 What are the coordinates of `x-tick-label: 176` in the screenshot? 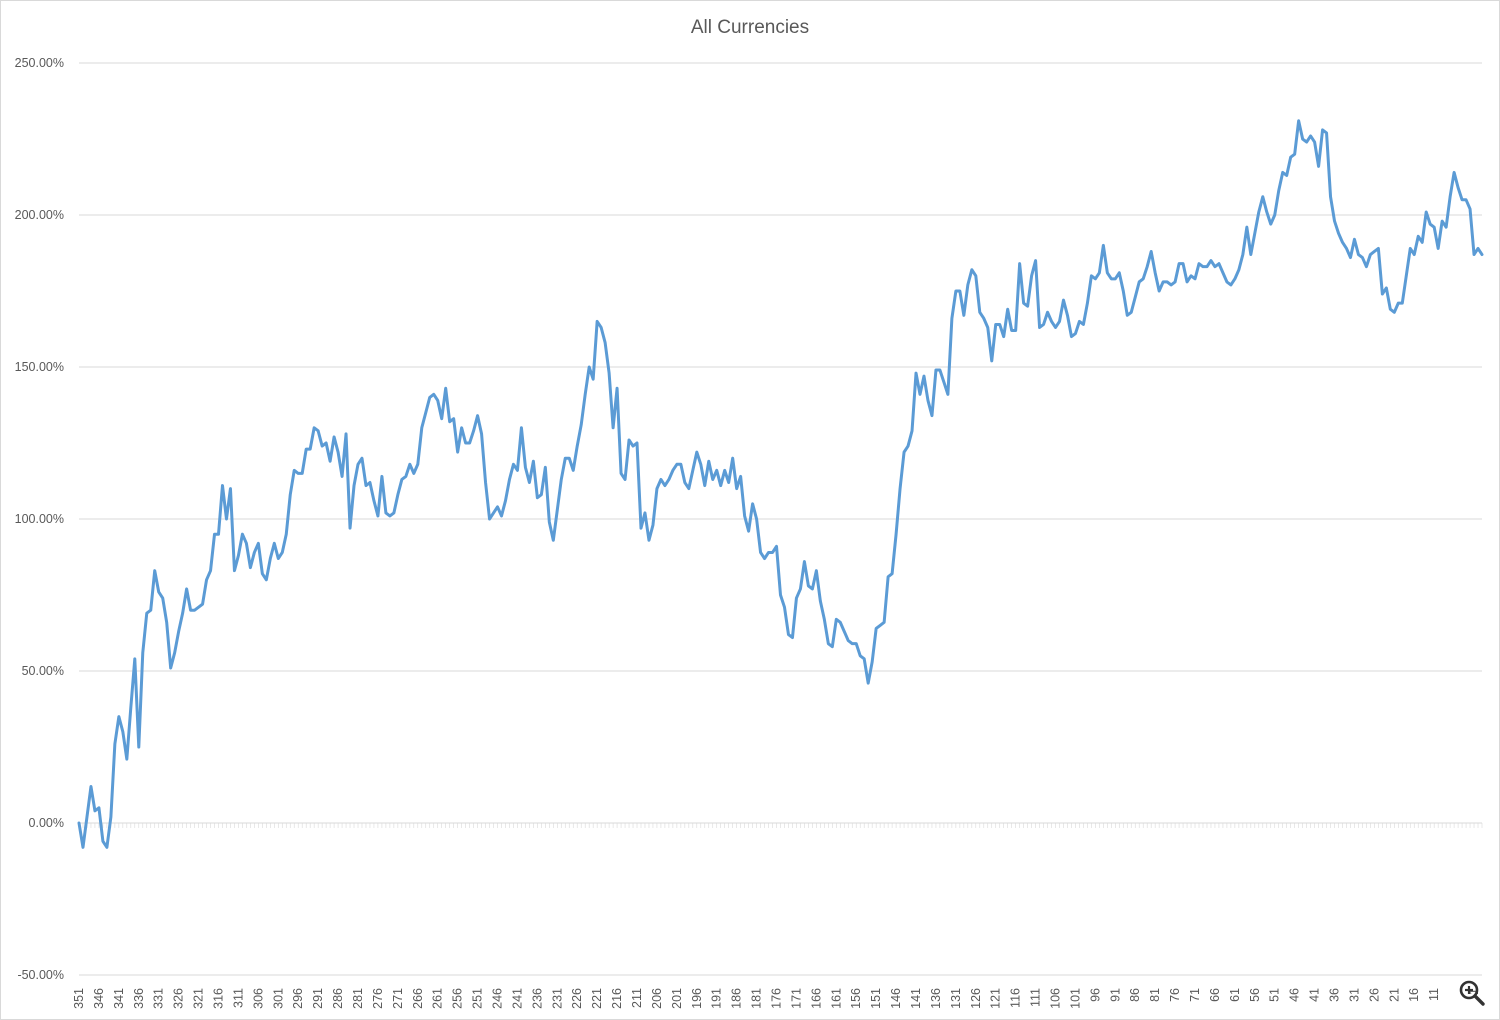 It's located at (777, 998).